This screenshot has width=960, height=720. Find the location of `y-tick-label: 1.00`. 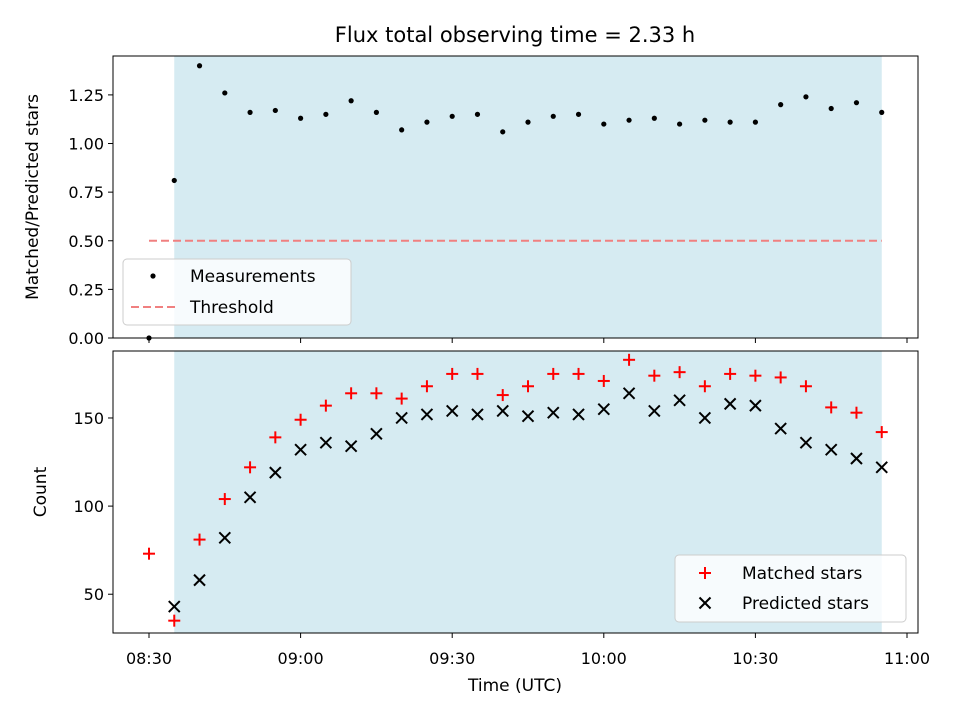

y-tick-label: 1.00 is located at coordinates (86, 144).